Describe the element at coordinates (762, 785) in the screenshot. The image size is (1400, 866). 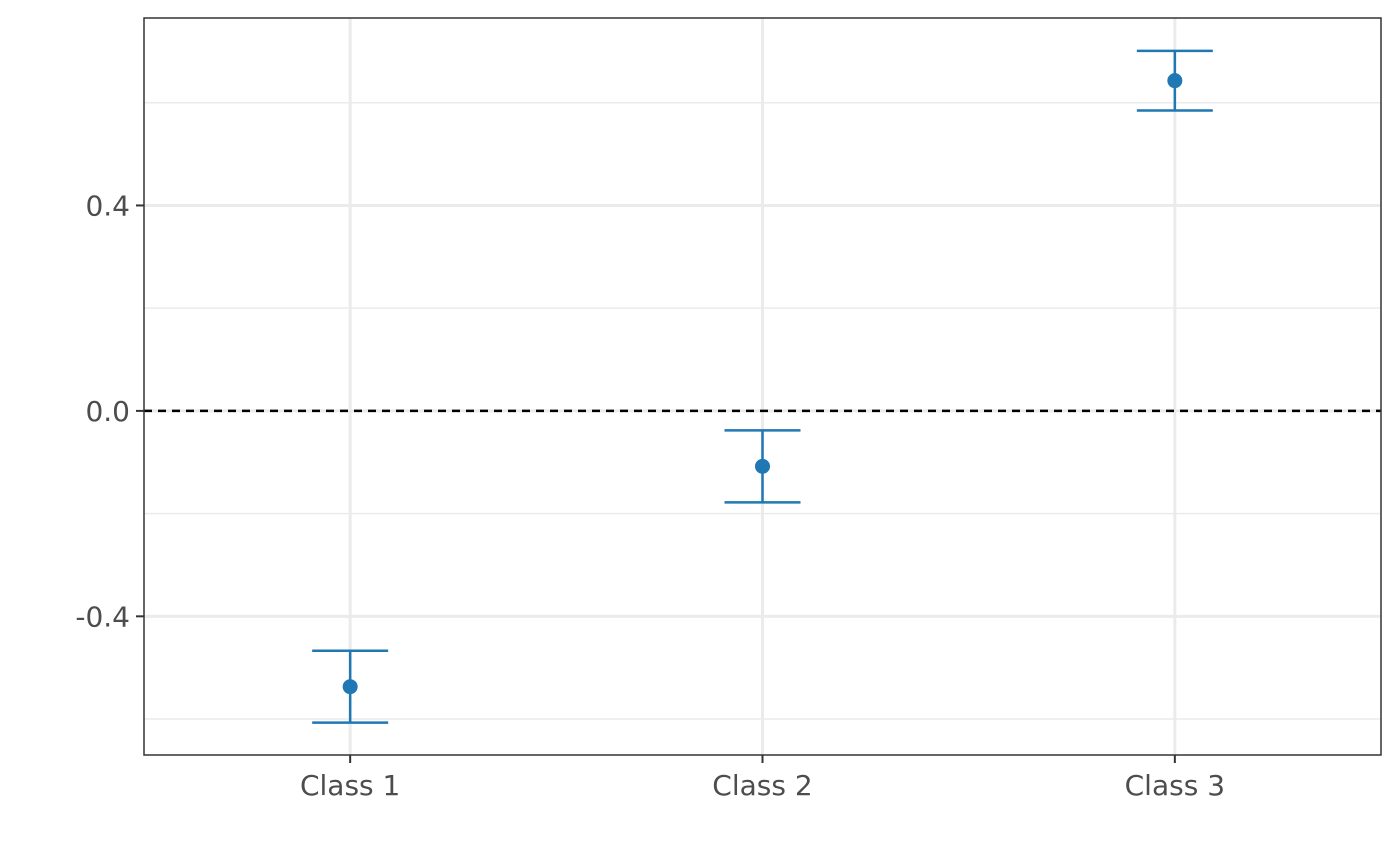
I see `x-tick-label: Class 2` at that location.